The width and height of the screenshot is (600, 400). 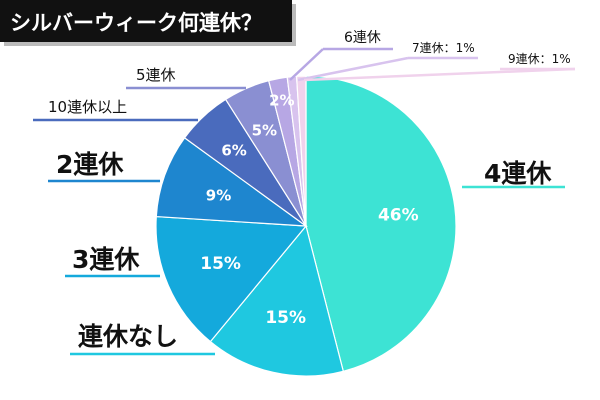 What do you see at coordinates (233, 151) in the screenshot?
I see `percent-label: 6%` at bounding box center [233, 151].